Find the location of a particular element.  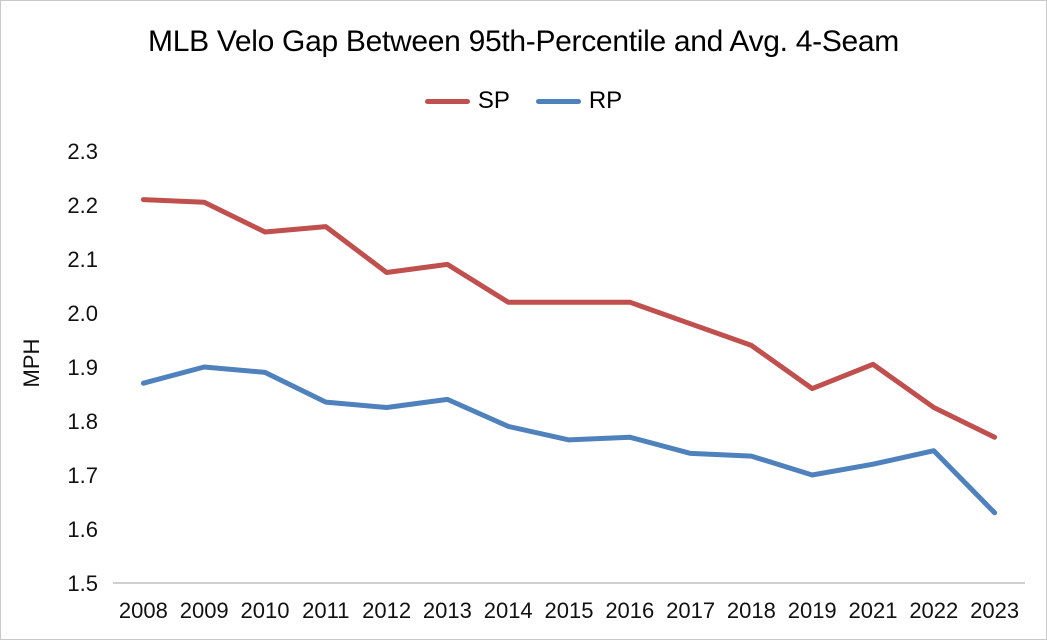

x-tick-label: 2019 is located at coordinates (812, 610).